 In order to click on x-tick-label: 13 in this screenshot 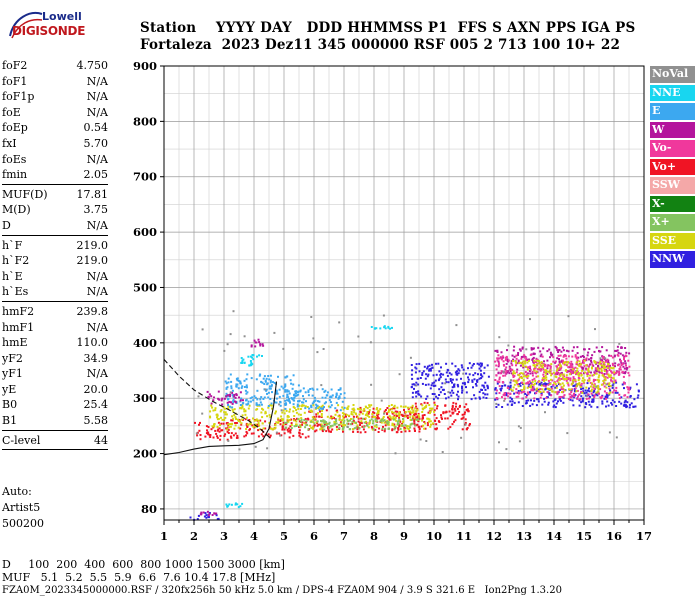, I will do `click(524, 536)`.